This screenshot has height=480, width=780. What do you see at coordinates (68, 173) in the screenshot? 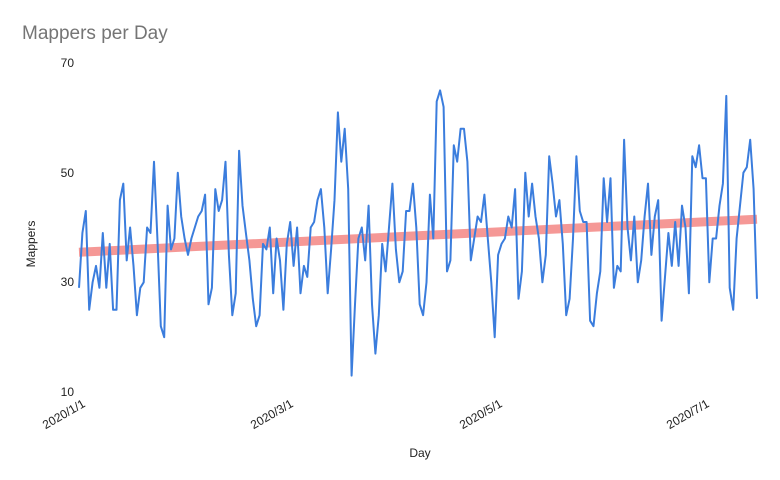
I see `y-tick-label: 50` at bounding box center [68, 173].